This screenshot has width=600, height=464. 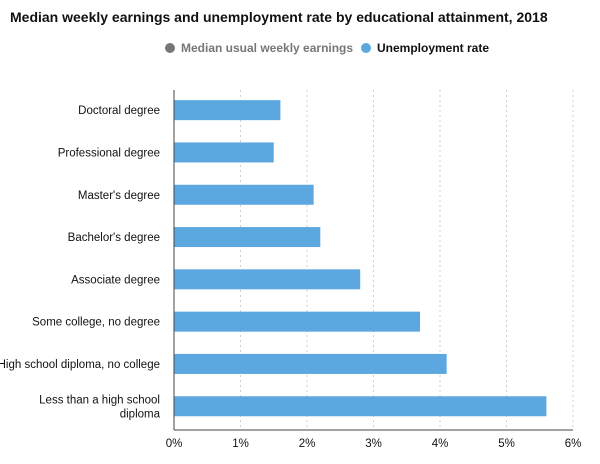 What do you see at coordinates (240, 444) in the screenshot?
I see `x-tick-label: 1%` at bounding box center [240, 444].